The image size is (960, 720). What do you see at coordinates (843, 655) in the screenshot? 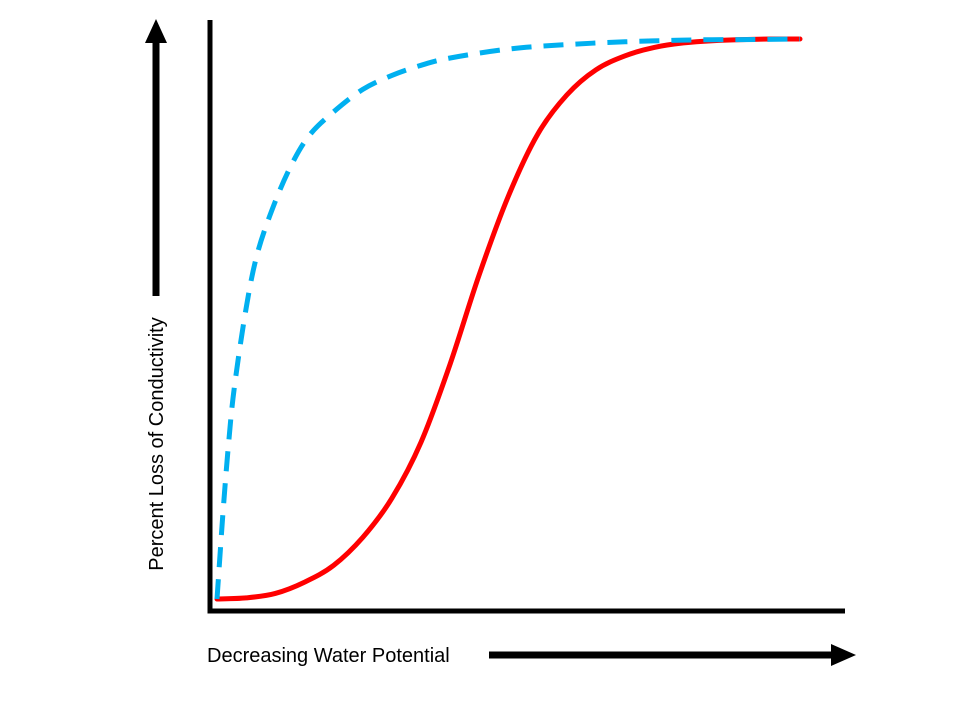
I see `x-direction-arrow-icon` at bounding box center [843, 655].